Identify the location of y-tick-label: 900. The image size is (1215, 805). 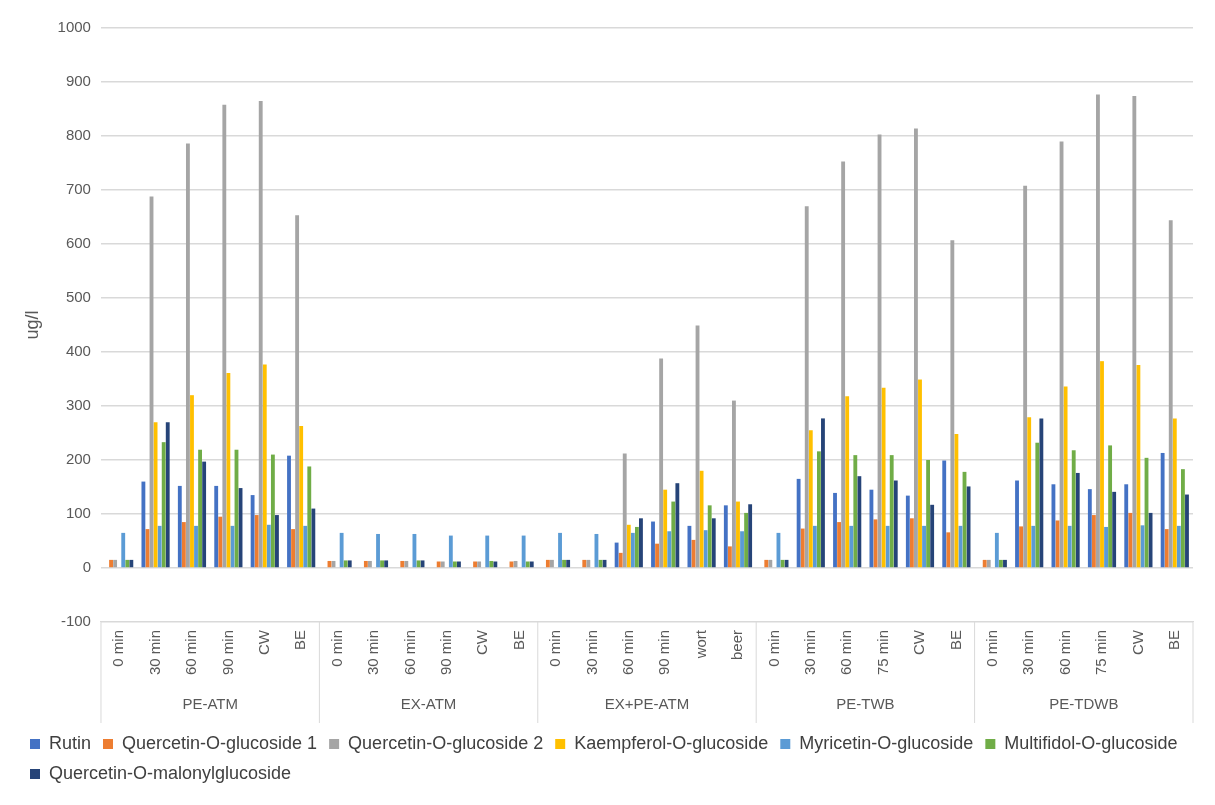
(78, 81).